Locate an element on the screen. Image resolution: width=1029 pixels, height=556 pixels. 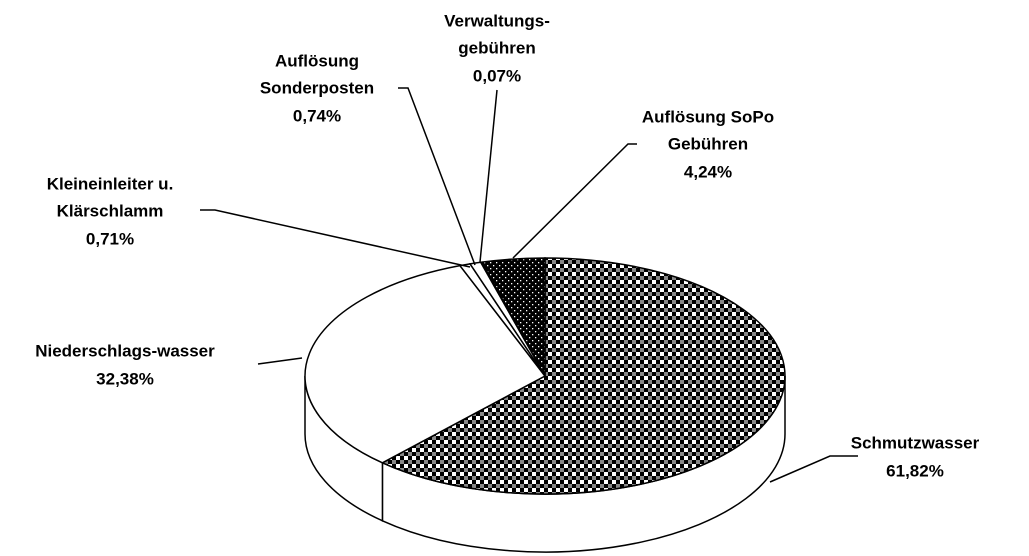
slice-label: Auflösung SoPo is located at coordinates (708, 116).